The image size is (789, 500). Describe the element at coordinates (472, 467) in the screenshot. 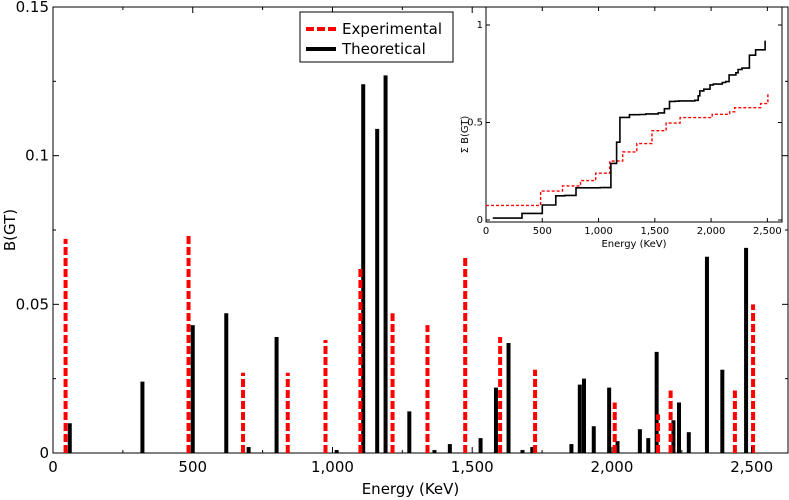

I see `x-tick-label: 1,500` at that location.